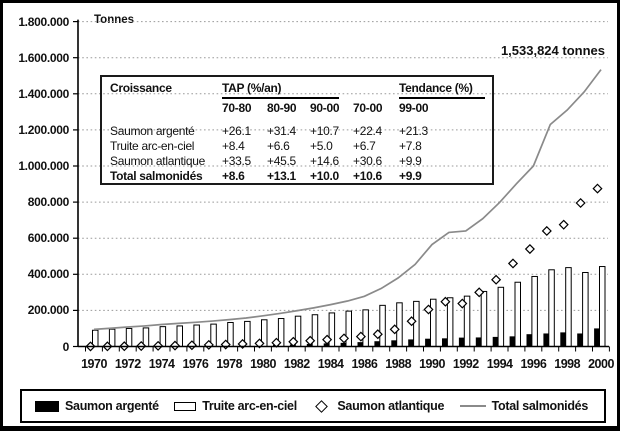 The image size is (620, 431). Describe the element at coordinates (94, 364) in the screenshot. I see `x-tick-label: 1970` at that location.